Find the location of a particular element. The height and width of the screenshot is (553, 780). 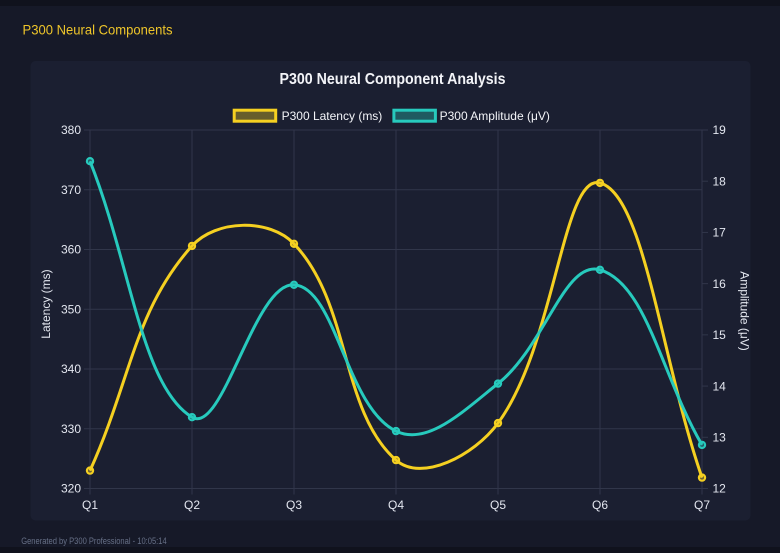

svg-text: 330 is located at coordinates (71, 429).